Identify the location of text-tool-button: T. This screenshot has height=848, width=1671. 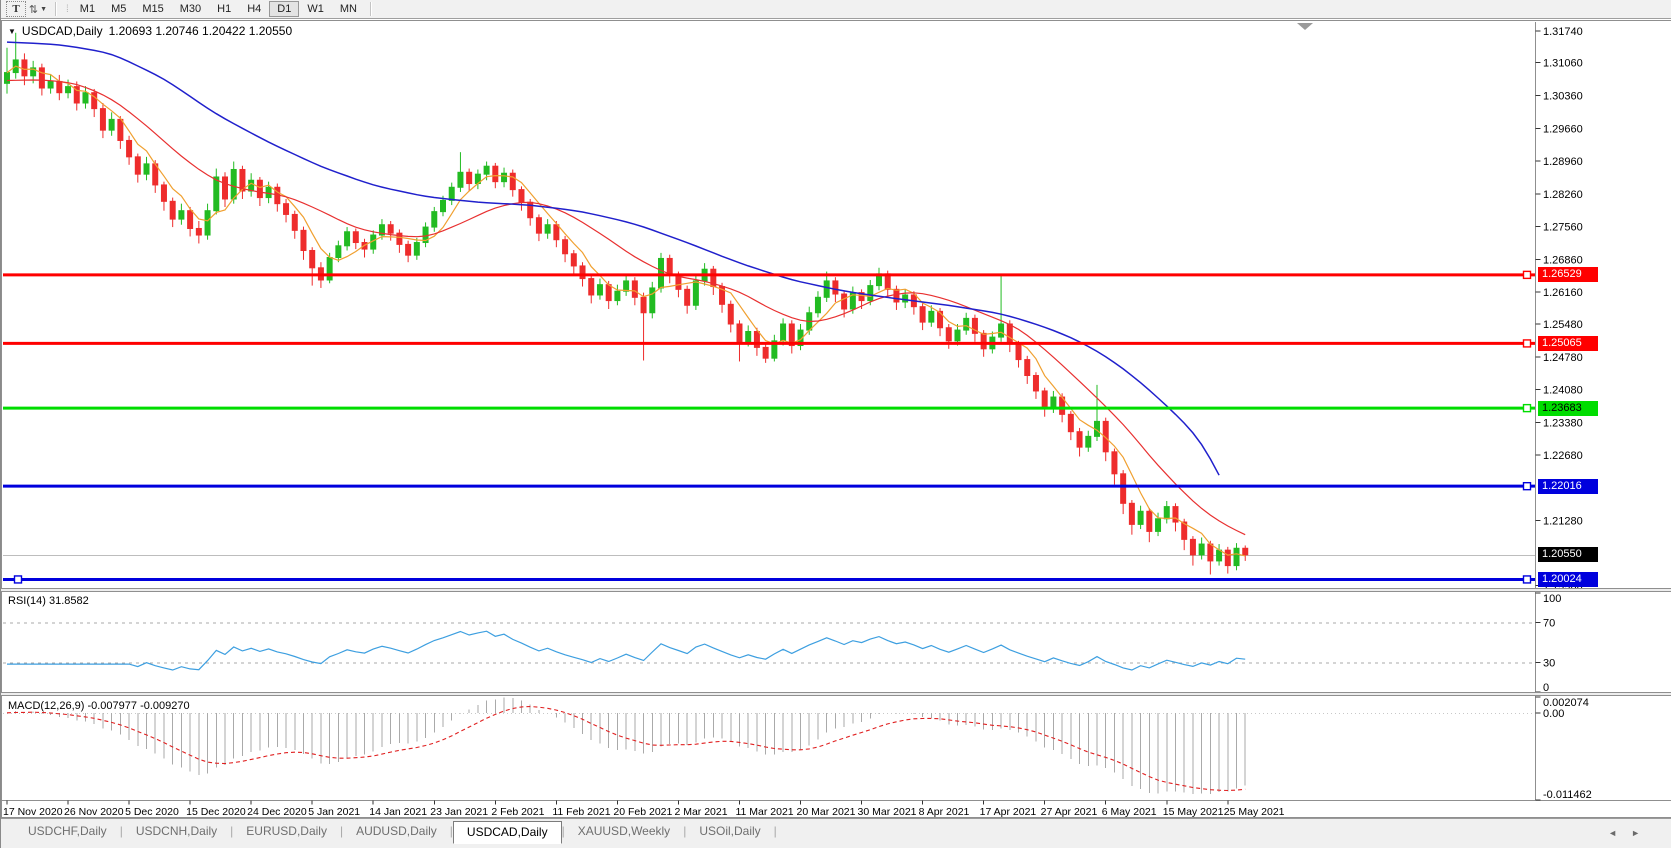
(16, 9).